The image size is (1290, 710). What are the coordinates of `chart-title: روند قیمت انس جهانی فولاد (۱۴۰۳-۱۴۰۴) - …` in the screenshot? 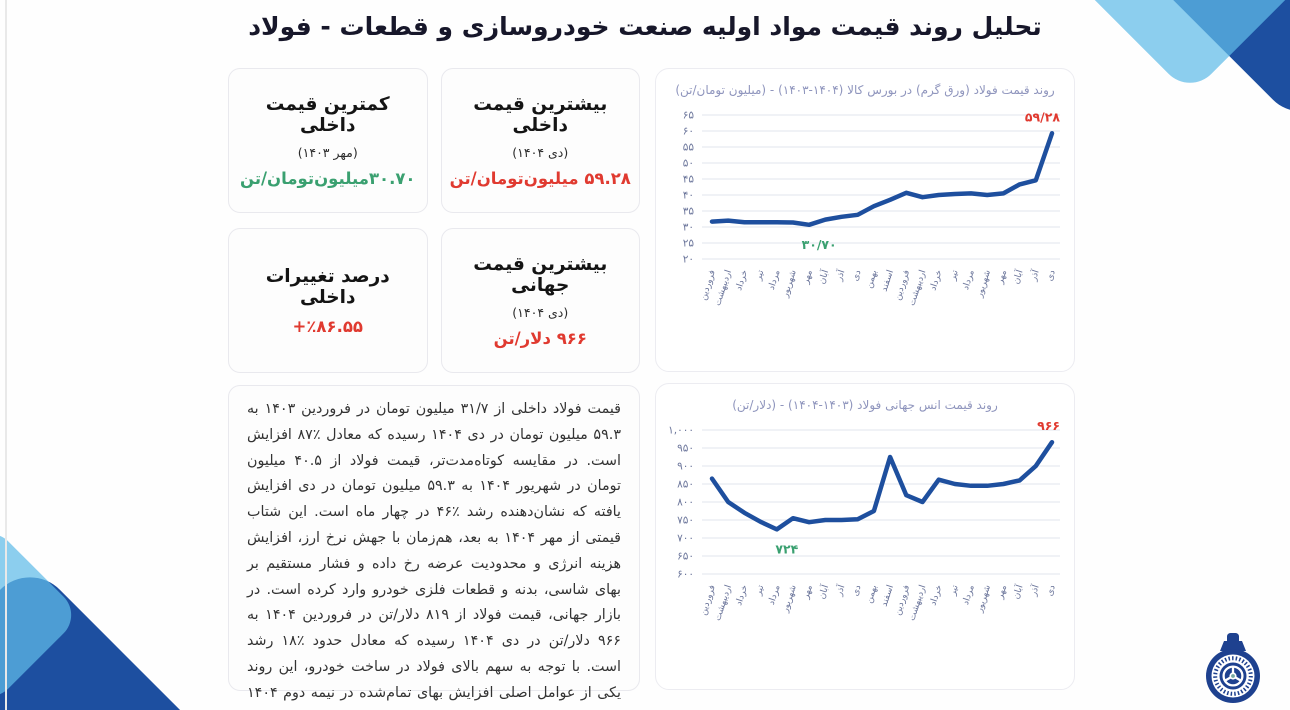 It's located at (865, 405).